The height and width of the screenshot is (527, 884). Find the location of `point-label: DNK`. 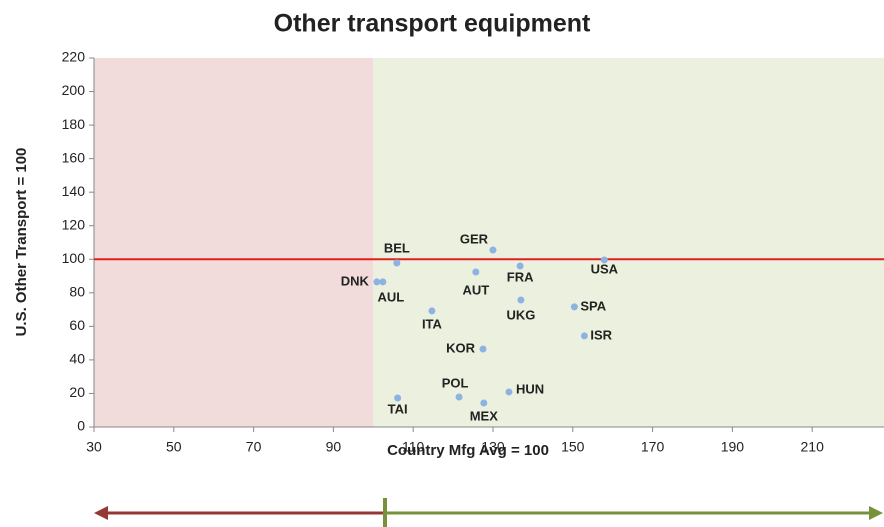

point-label: DNK is located at coordinates (355, 280).